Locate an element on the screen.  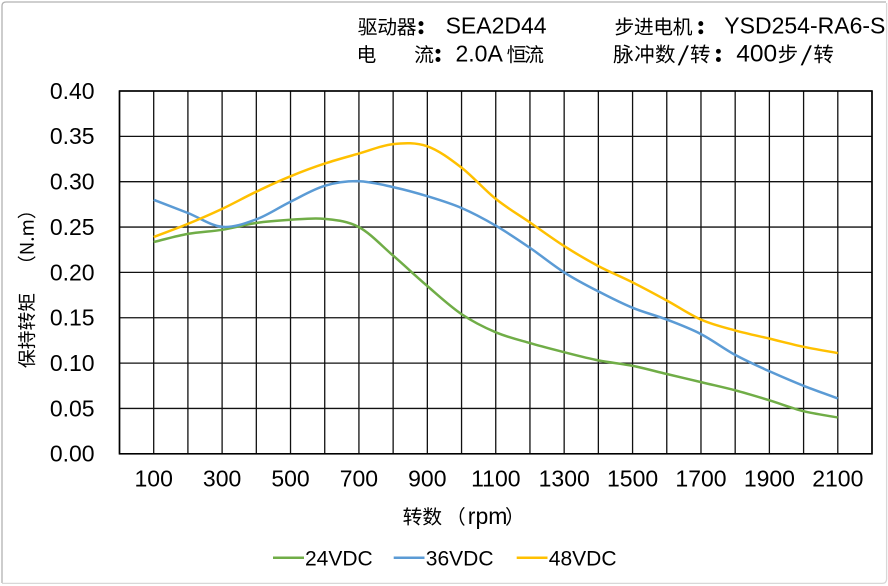
svg-text: 1300 is located at coordinates (564, 478).